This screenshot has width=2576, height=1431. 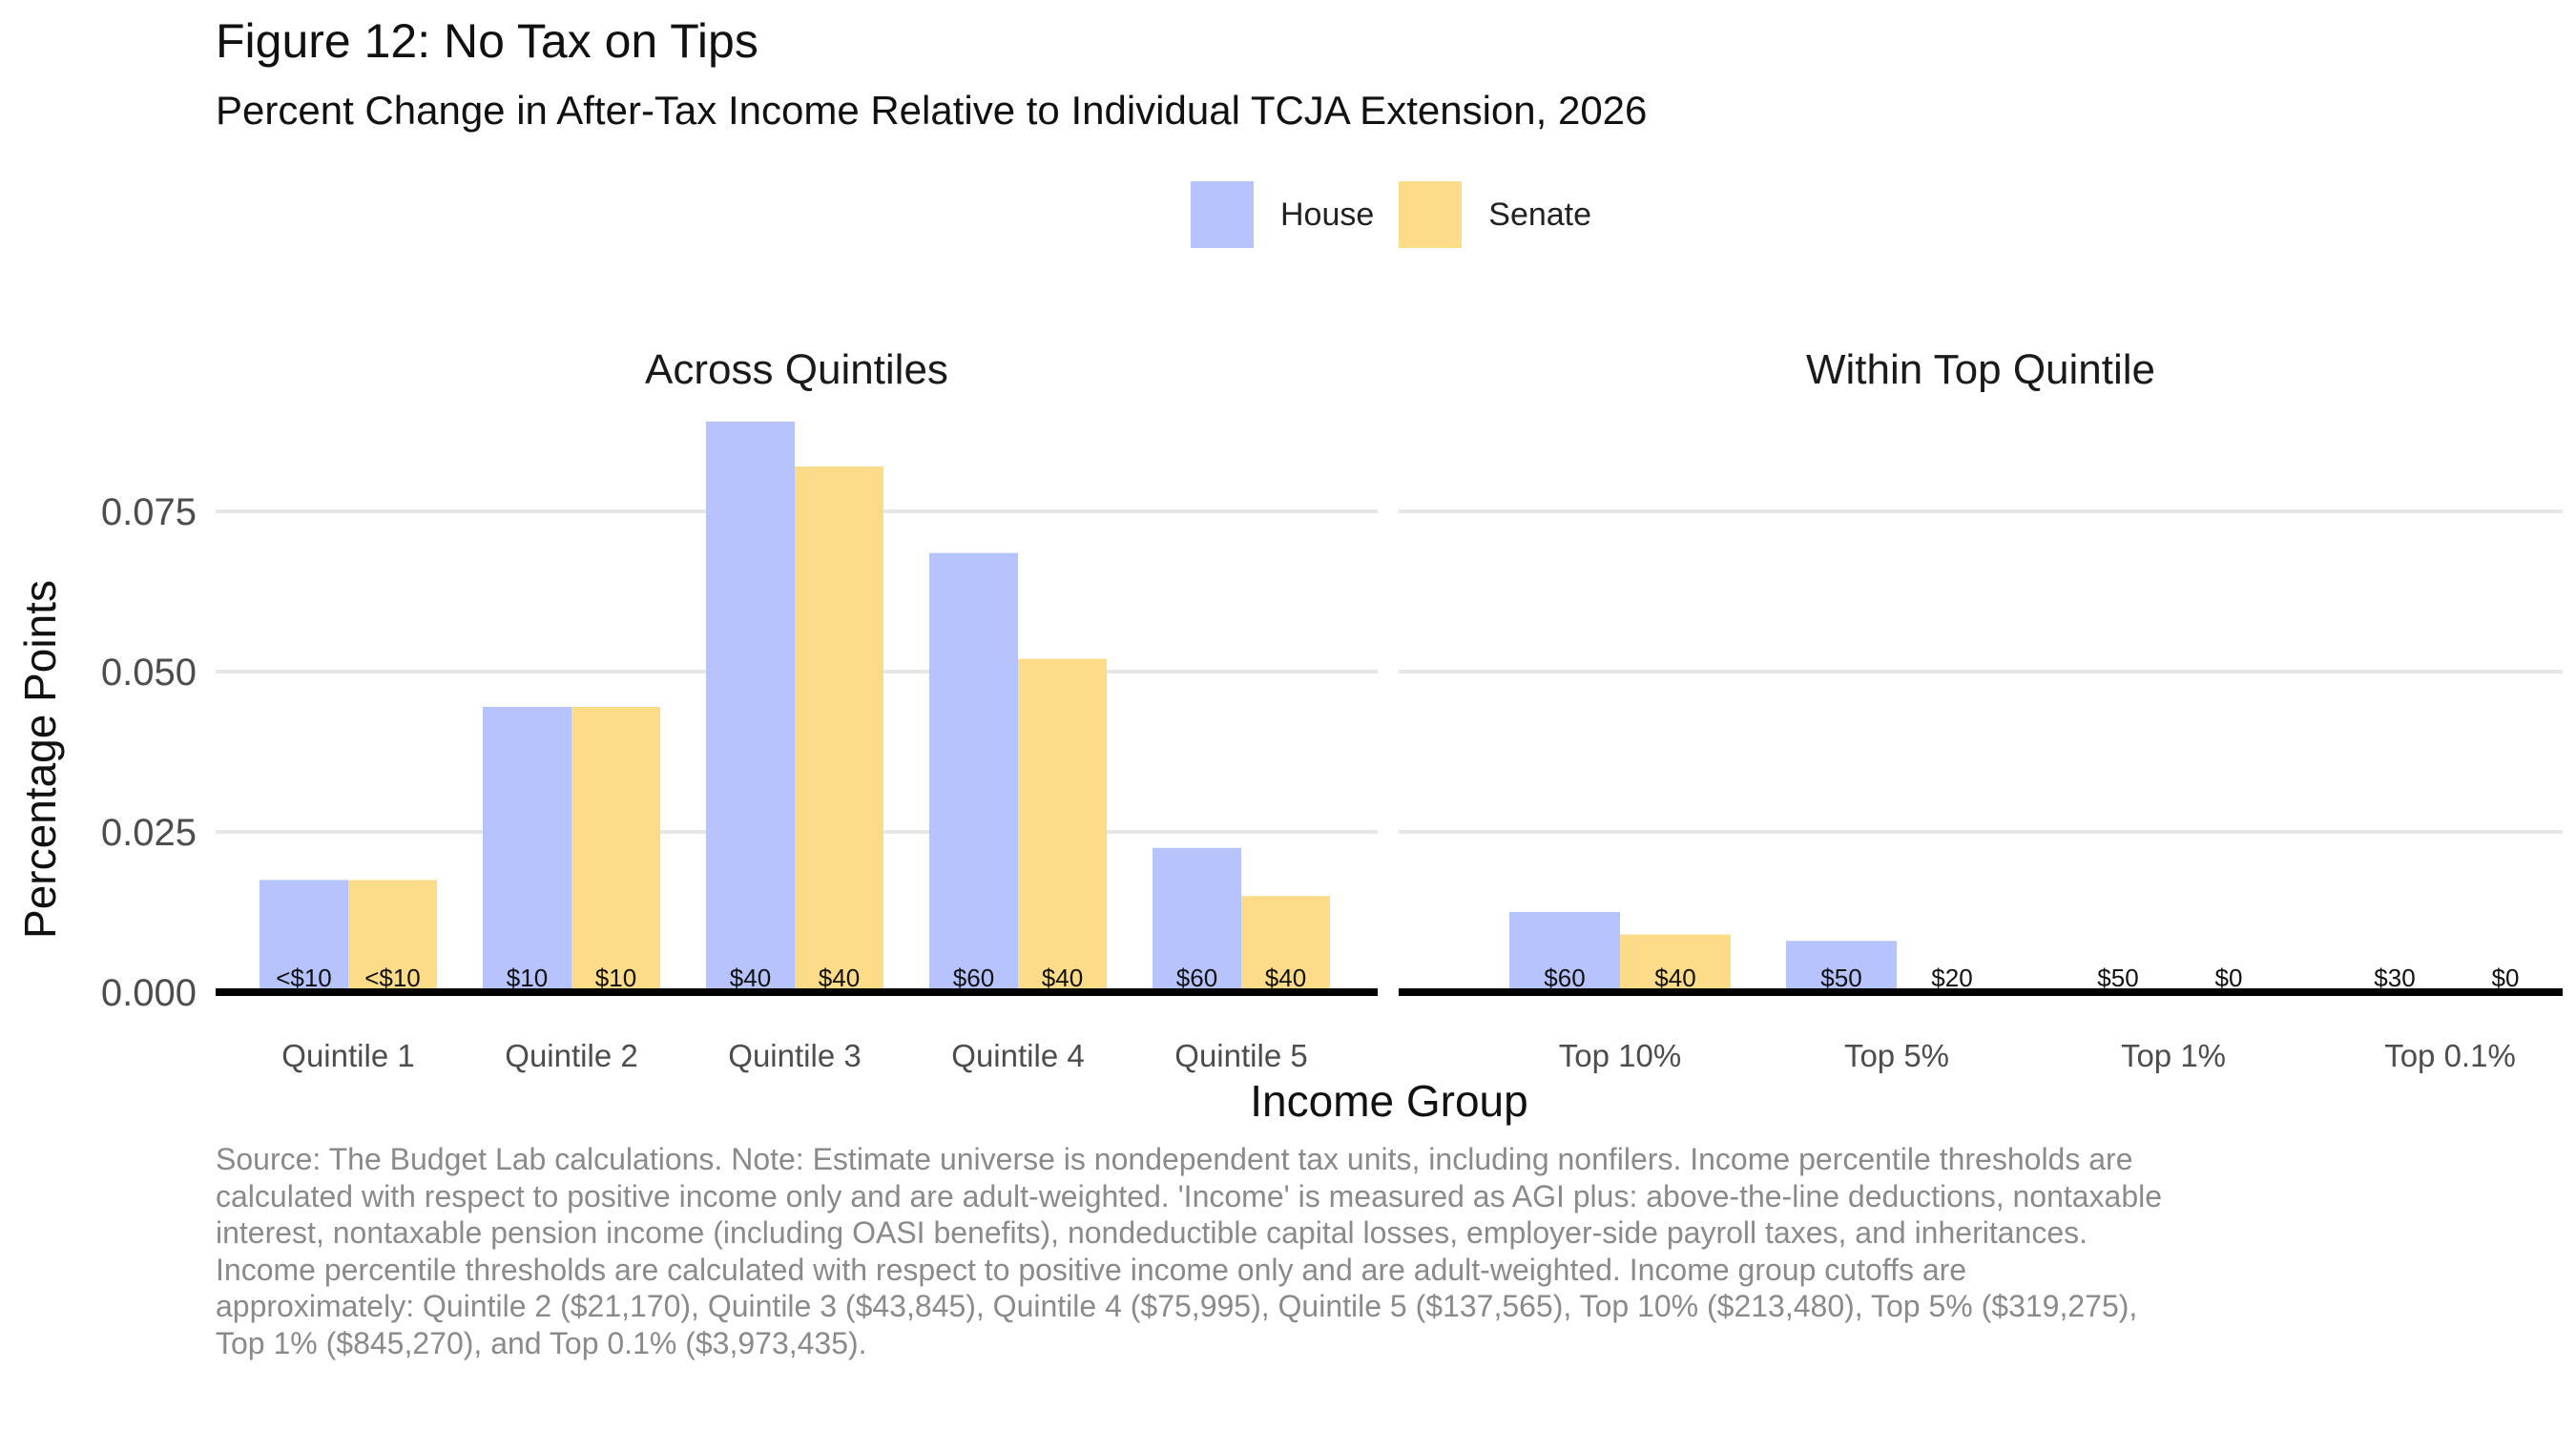 What do you see at coordinates (615, 978) in the screenshot?
I see `bar-label-senate: $10` at bounding box center [615, 978].